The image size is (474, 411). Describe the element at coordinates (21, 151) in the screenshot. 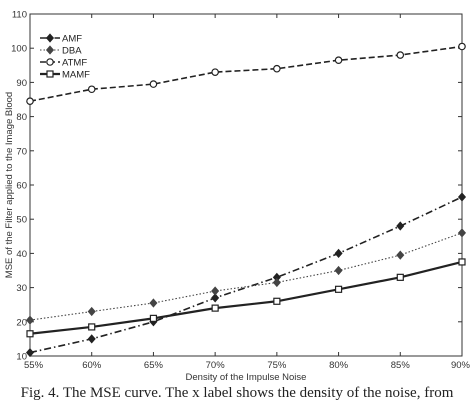

I see `y-tick-label: 70` at that location.